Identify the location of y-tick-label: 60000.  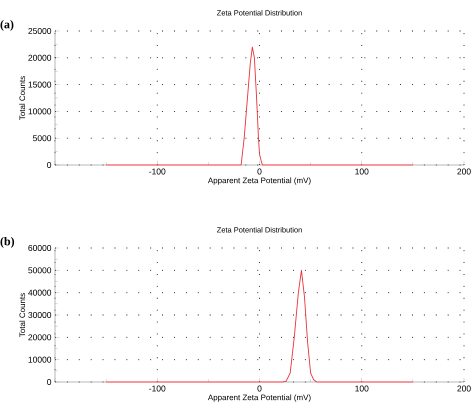
(40, 248).